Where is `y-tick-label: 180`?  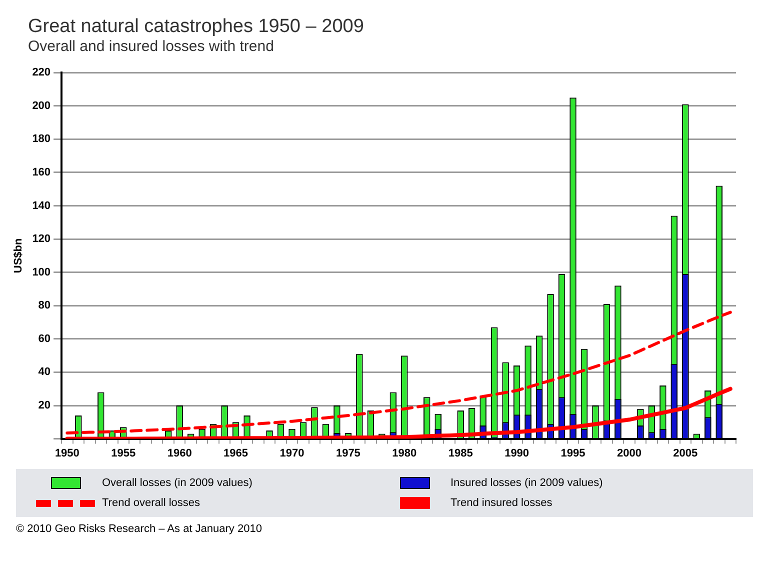
y-tick-label: 180 is located at coordinates (41, 139).